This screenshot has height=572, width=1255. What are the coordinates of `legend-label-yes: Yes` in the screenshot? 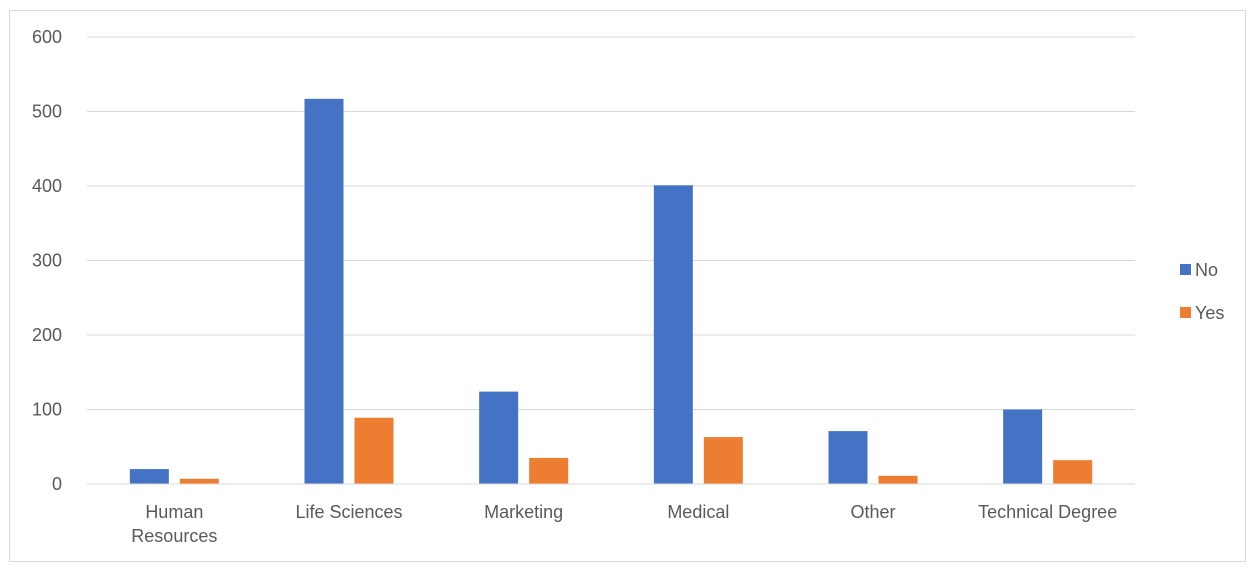 It's located at (1209, 313).